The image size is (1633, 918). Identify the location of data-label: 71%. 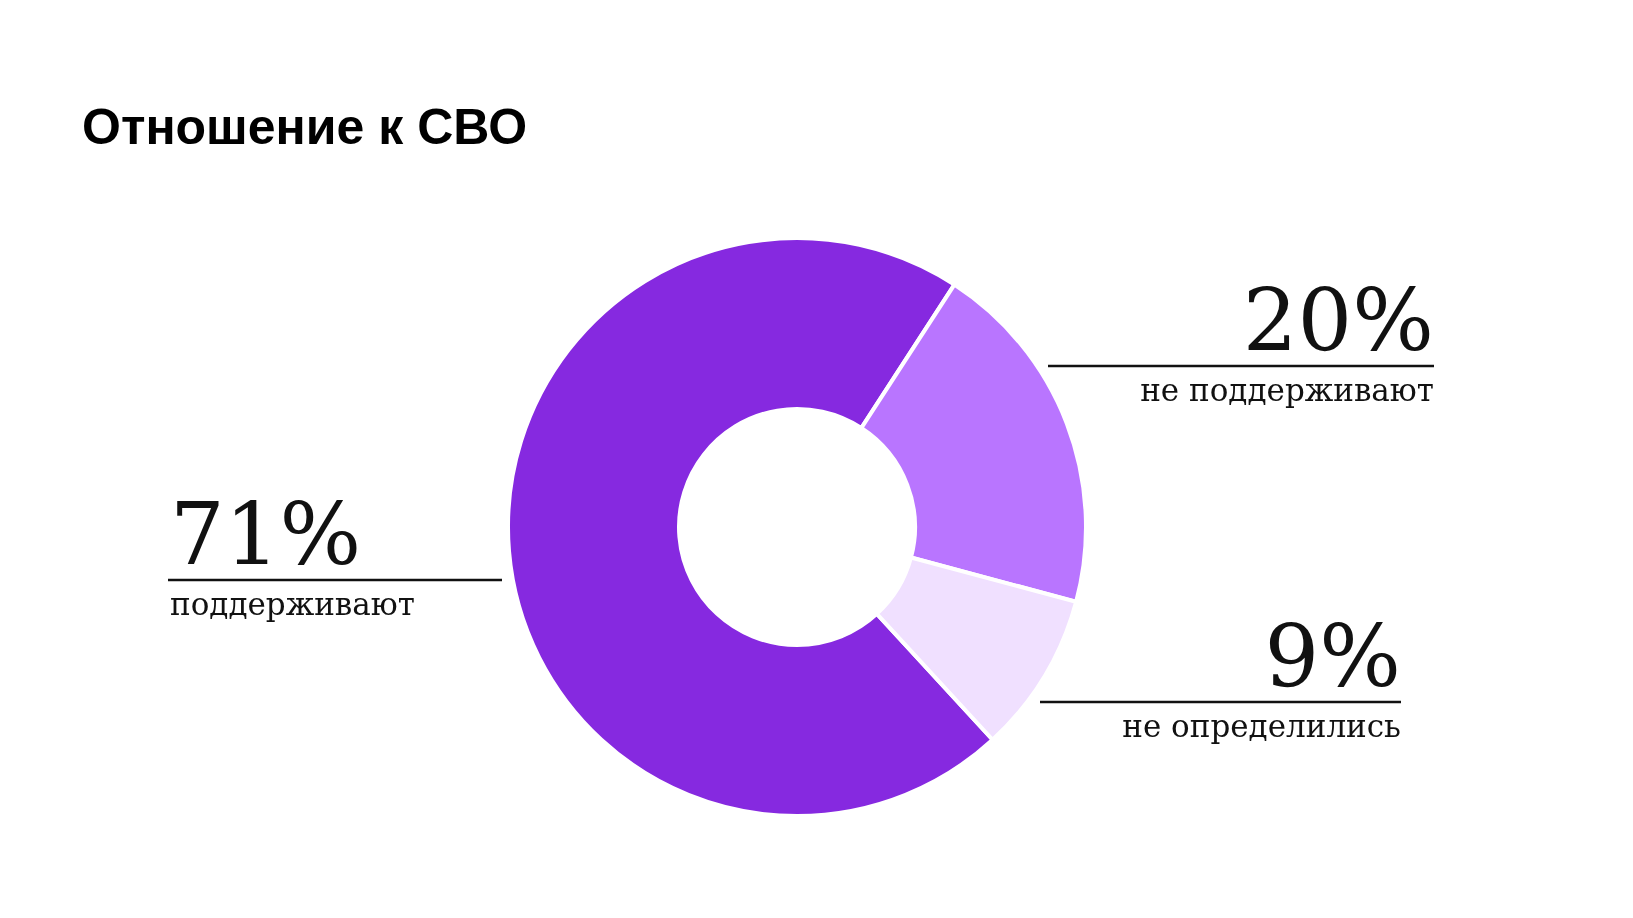
(266, 534).